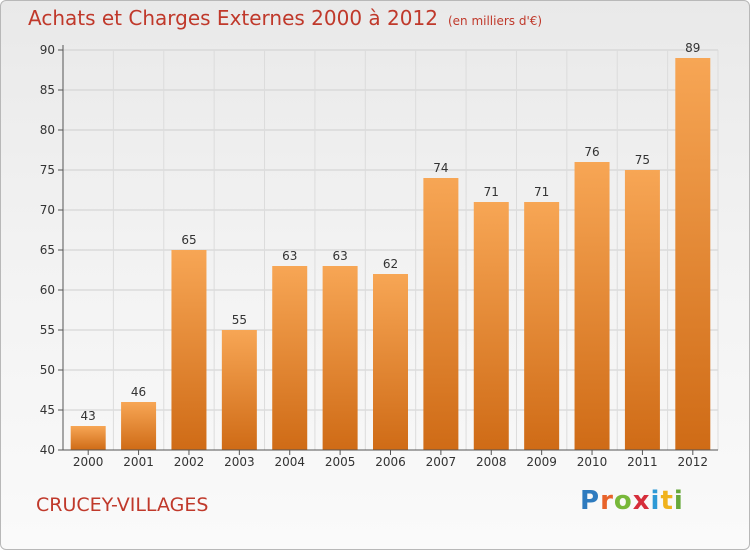 Image resolution: width=750 pixels, height=550 pixels. Describe the element at coordinates (642, 310) in the screenshot. I see `bar-2011` at that location.